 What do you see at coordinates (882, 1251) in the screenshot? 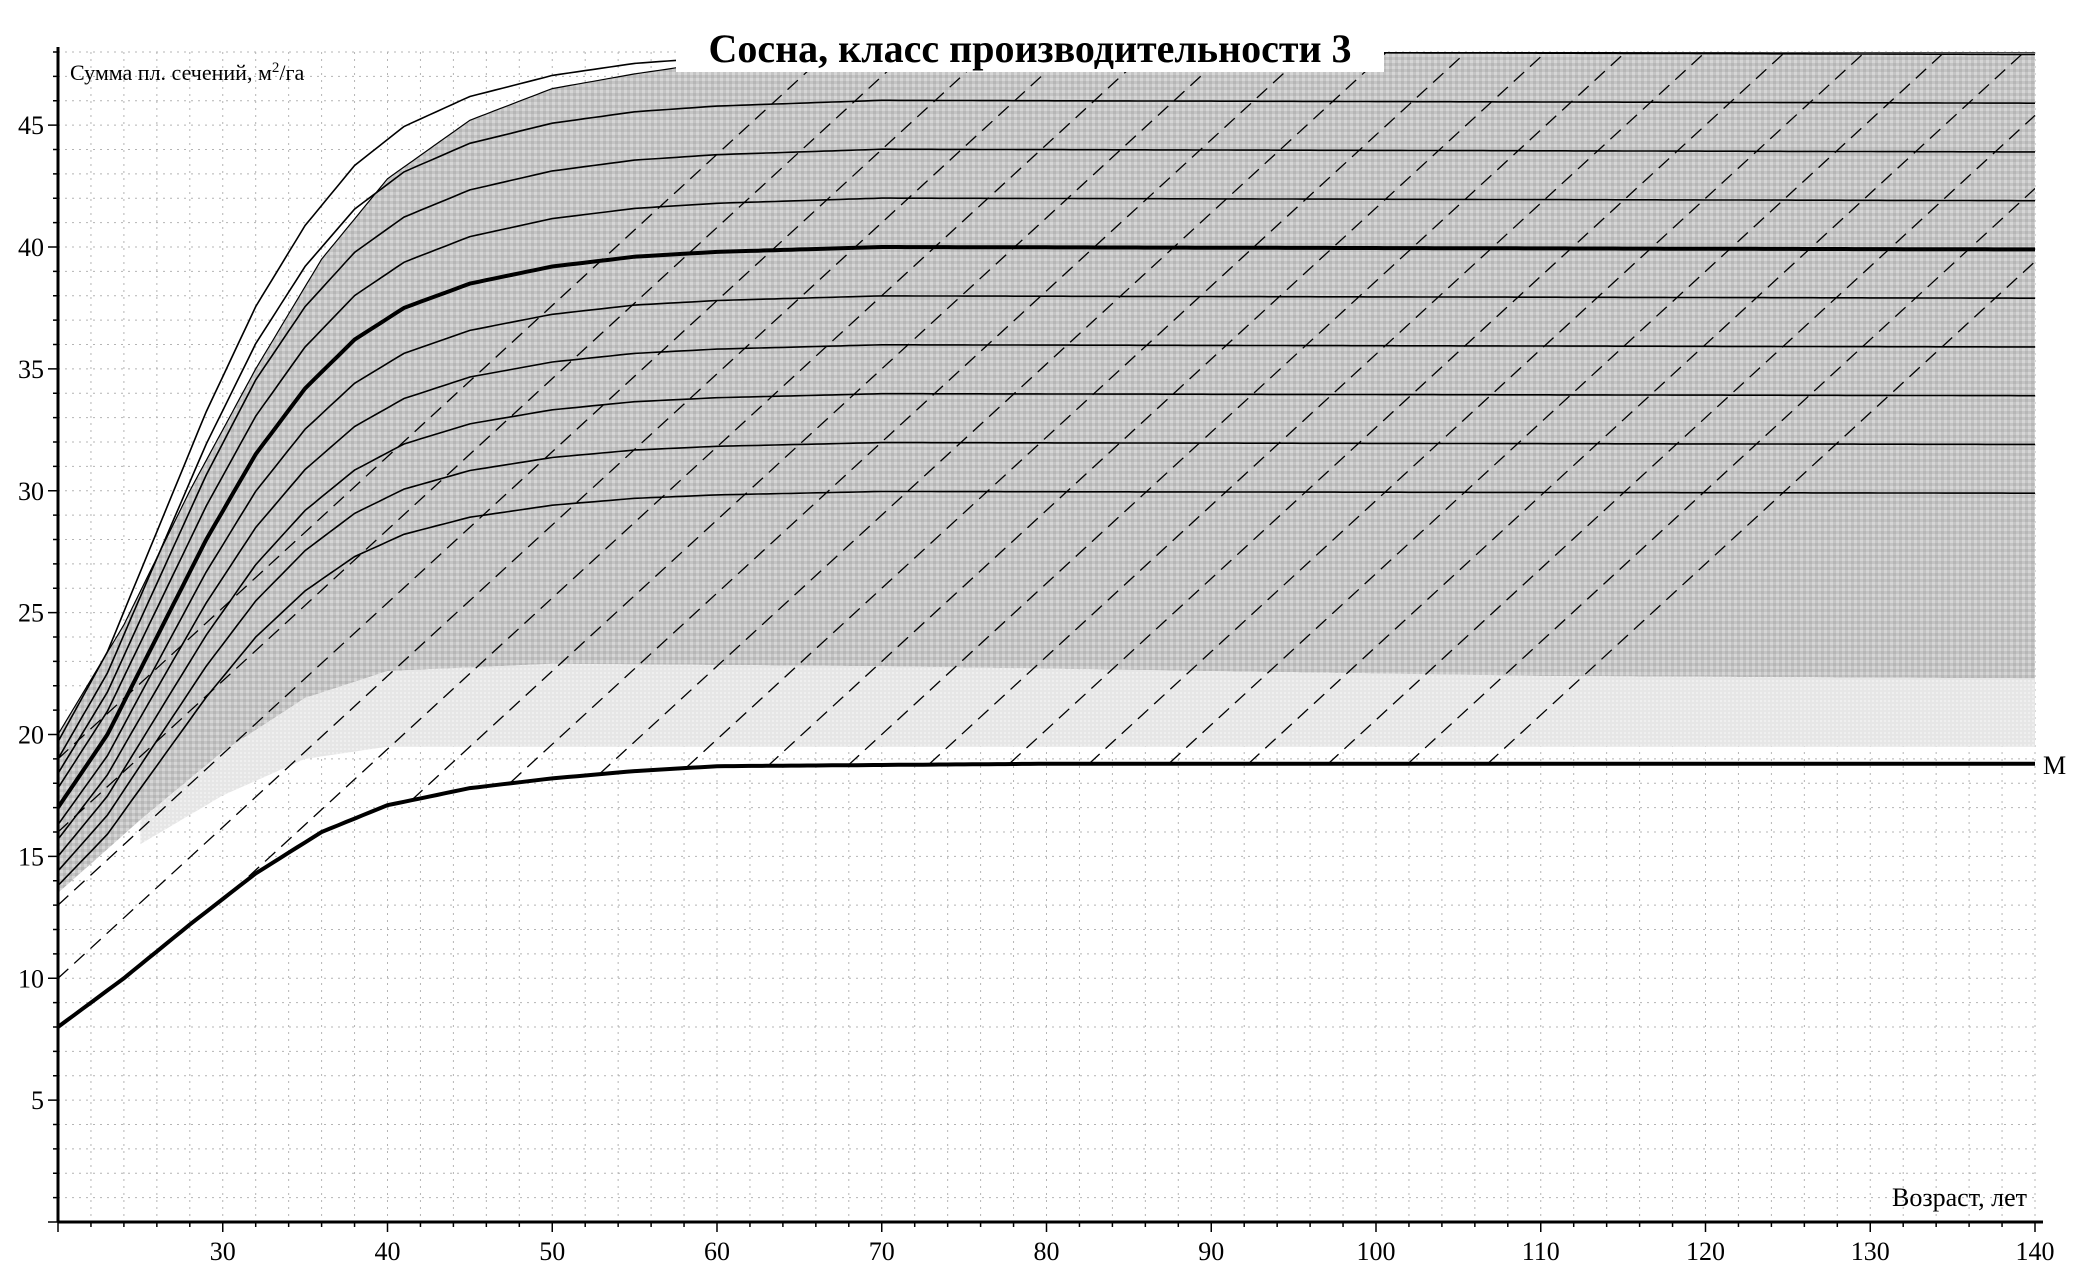
I see `x-tick-label: 70` at bounding box center [882, 1251].